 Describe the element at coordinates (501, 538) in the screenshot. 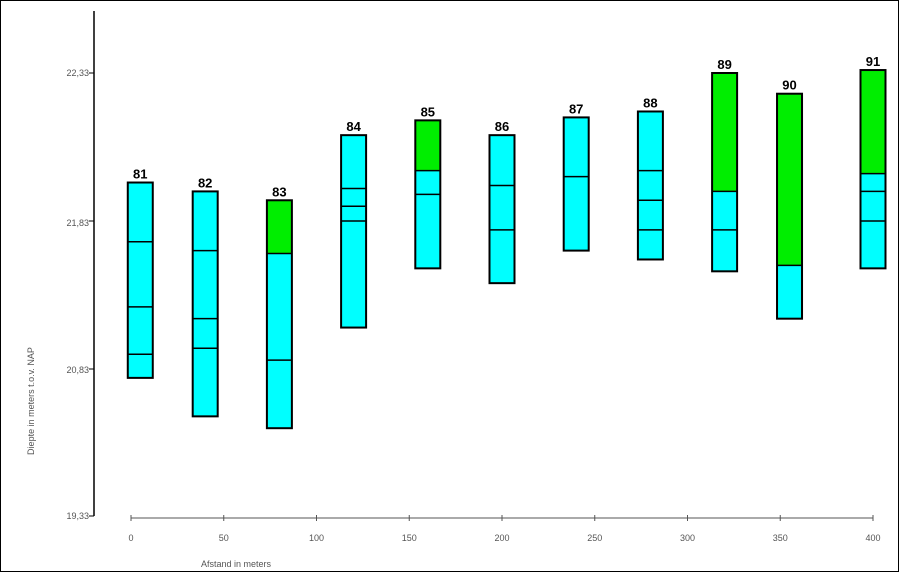

I see `x-tick-label: 200` at that location.